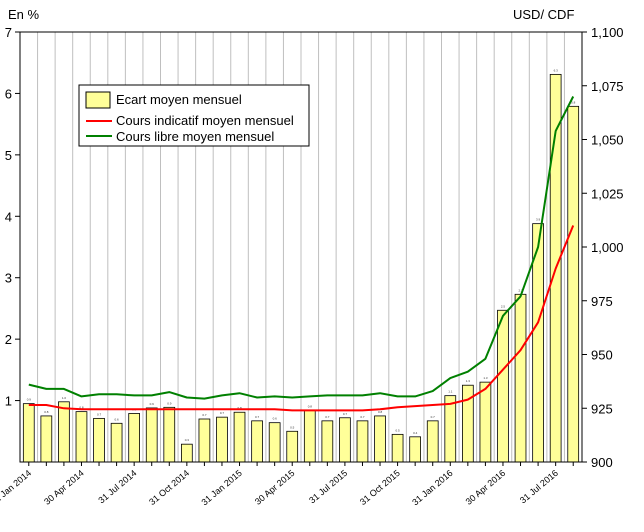 This screenshot has width=644, height=532. I want to click on right-axis-title: USD/ CDF, so click(543, 14).